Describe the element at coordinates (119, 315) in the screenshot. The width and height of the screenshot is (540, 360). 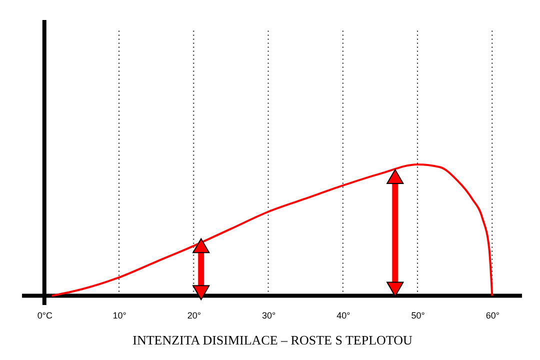
I see `x-tick-label: 10°` at that location.